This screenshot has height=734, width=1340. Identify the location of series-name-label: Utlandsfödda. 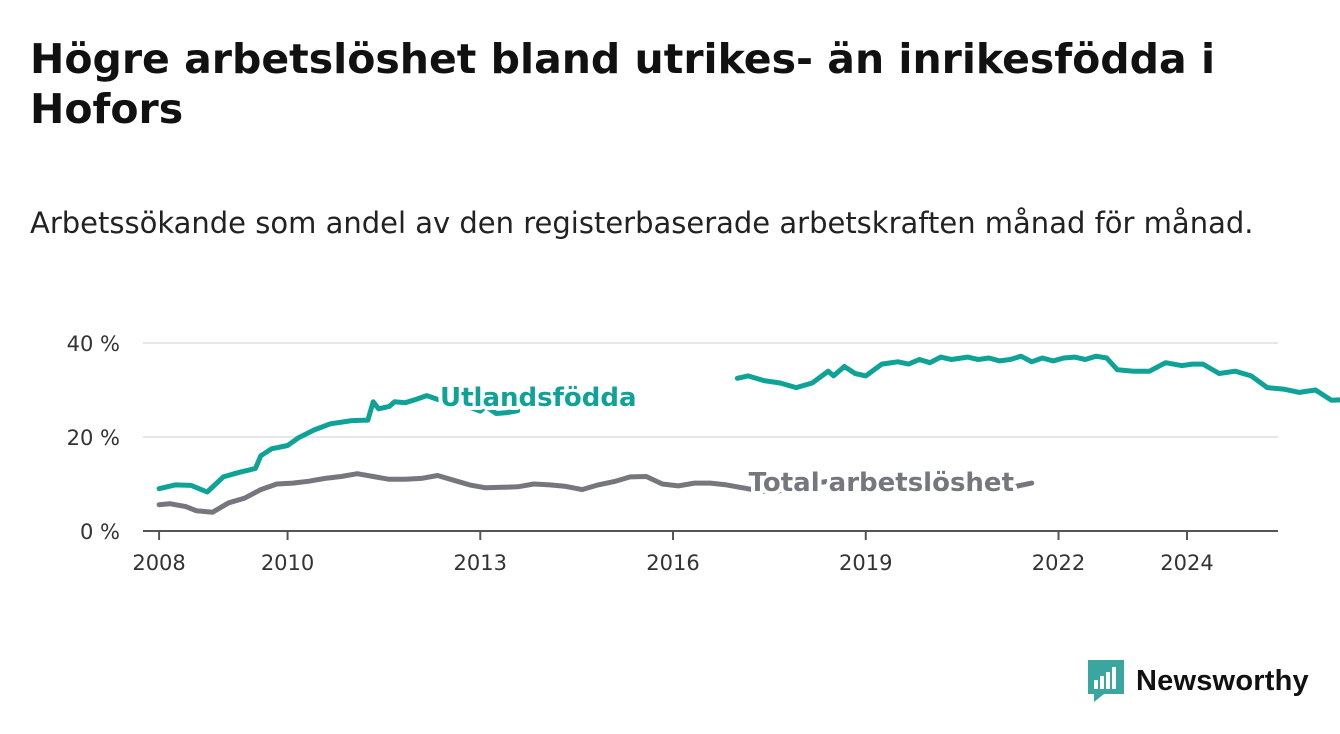
(538, 398).